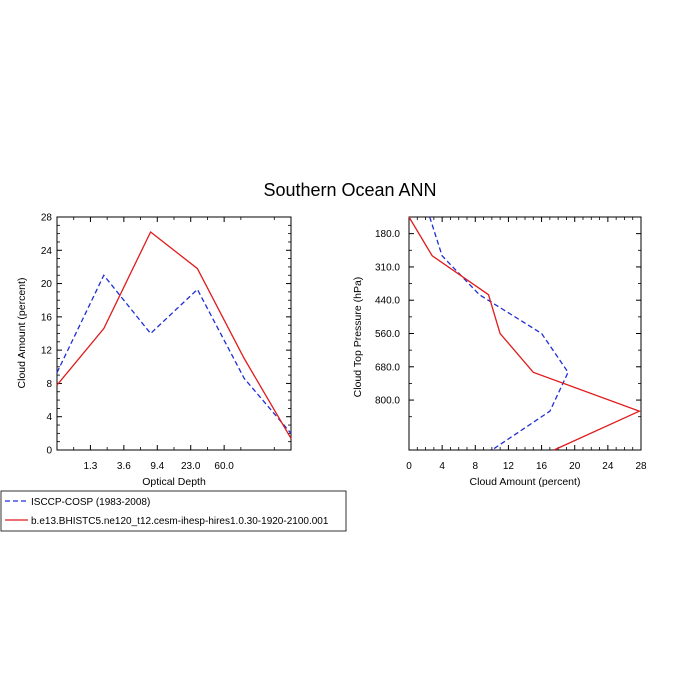 Image resolution: width=700 pixels, height=700 pixels. Describe the element at coordinates (349, 190) in the screenshot. I see `figure-title: Southern Ocean ANN` at that location.